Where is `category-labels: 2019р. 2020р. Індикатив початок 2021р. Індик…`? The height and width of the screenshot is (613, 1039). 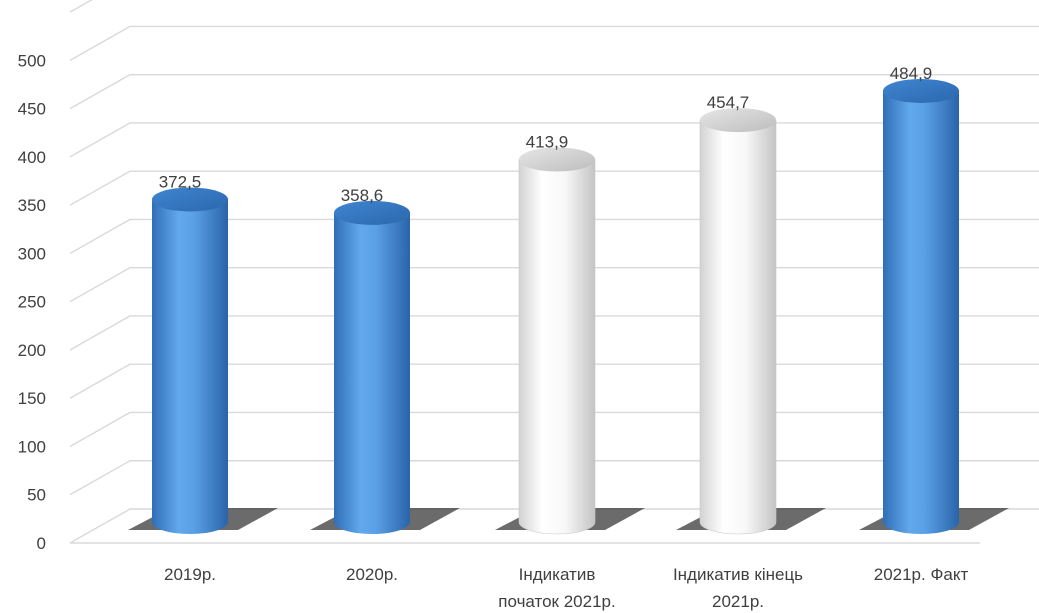
category-labels: 2019р. 2020р. Індикатив початок 2021р. Індик… is located at coordinates (566, 588).